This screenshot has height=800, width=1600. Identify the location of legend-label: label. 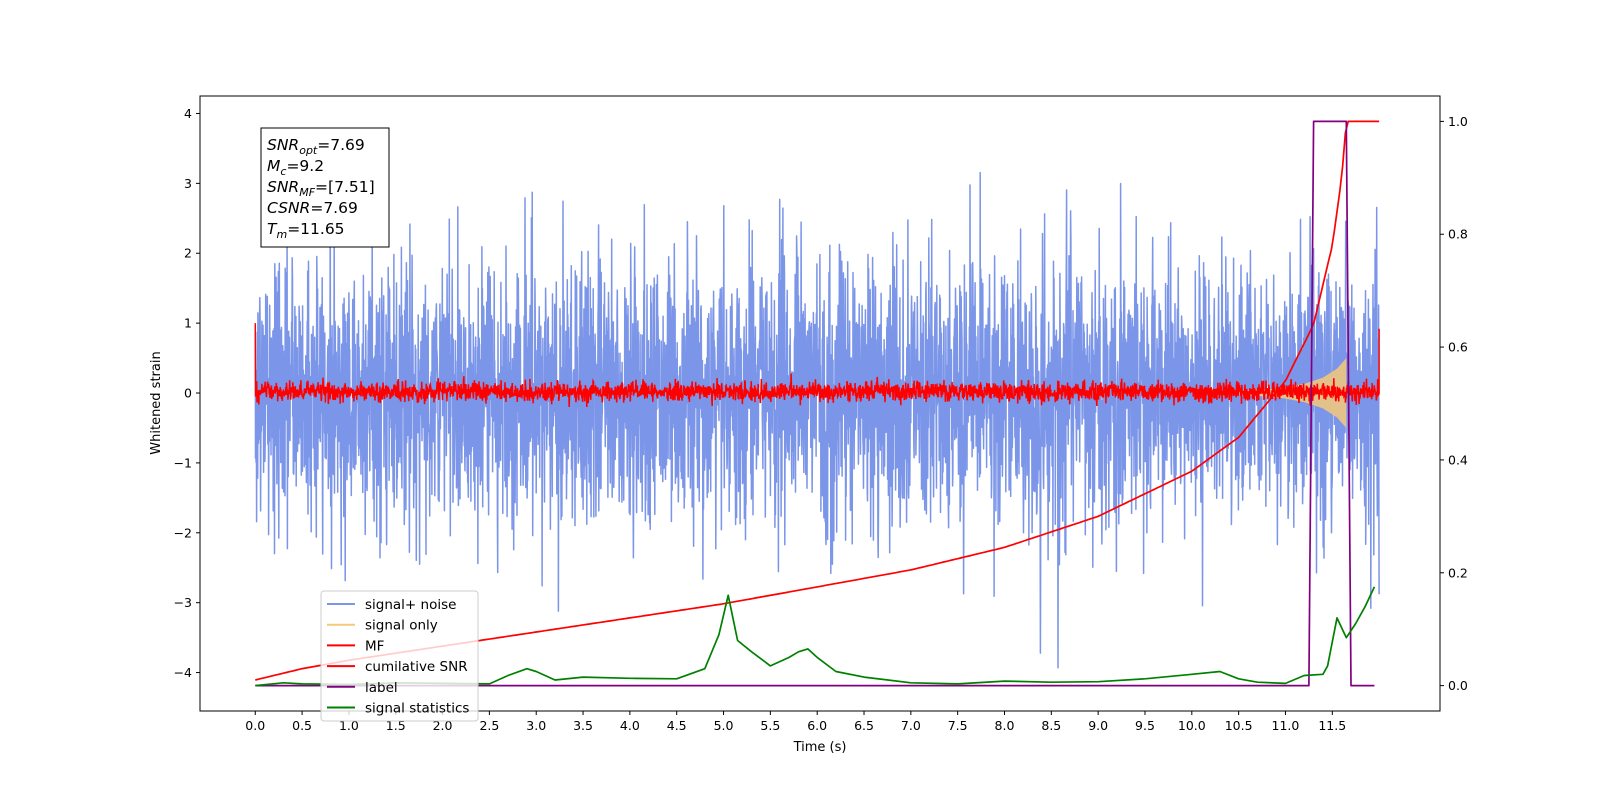
(381, 688).